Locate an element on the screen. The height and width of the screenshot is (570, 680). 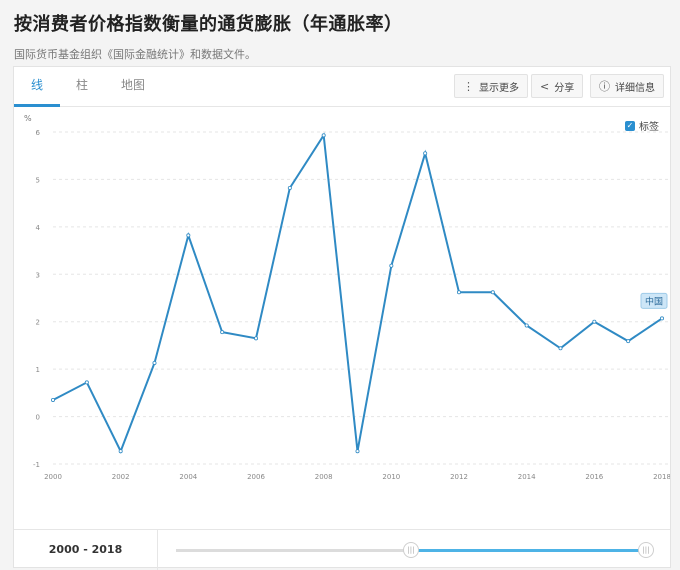
series-label: 中国 is located at coordinates (654, 301).